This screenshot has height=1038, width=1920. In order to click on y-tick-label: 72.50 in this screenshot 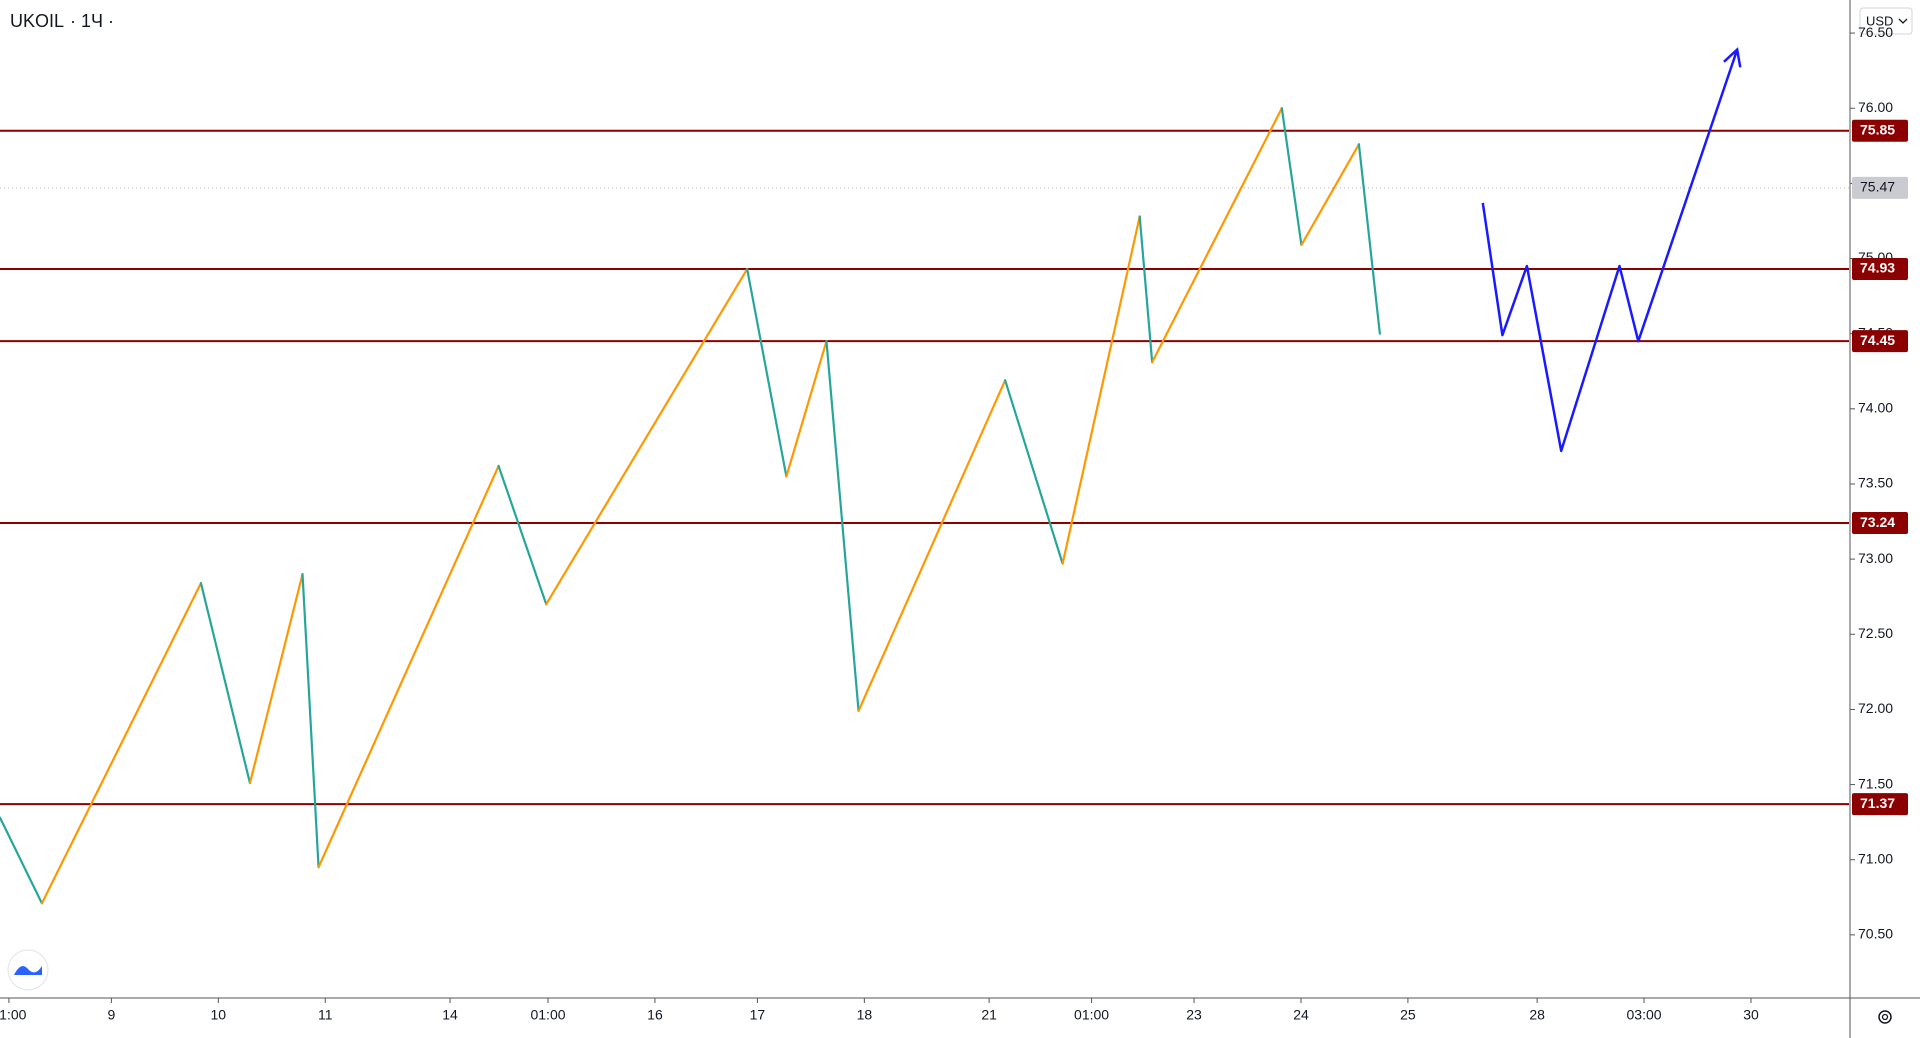, I will do `click(1875, 633)`.